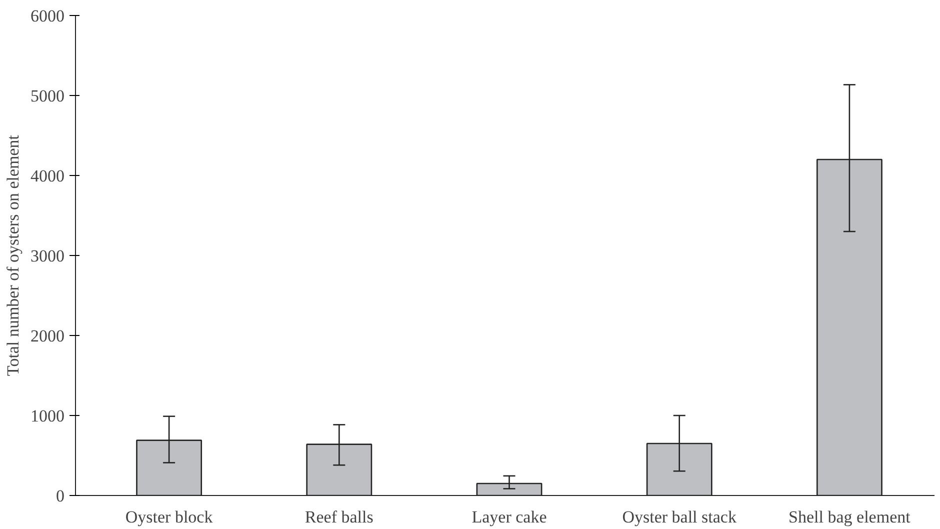 The width and height of the screenshot is (940, 529). What do you see at coordinates (47, 96) in the screenshot?
I see `y-tick-label: 5000` at bounding box center [47, 96].